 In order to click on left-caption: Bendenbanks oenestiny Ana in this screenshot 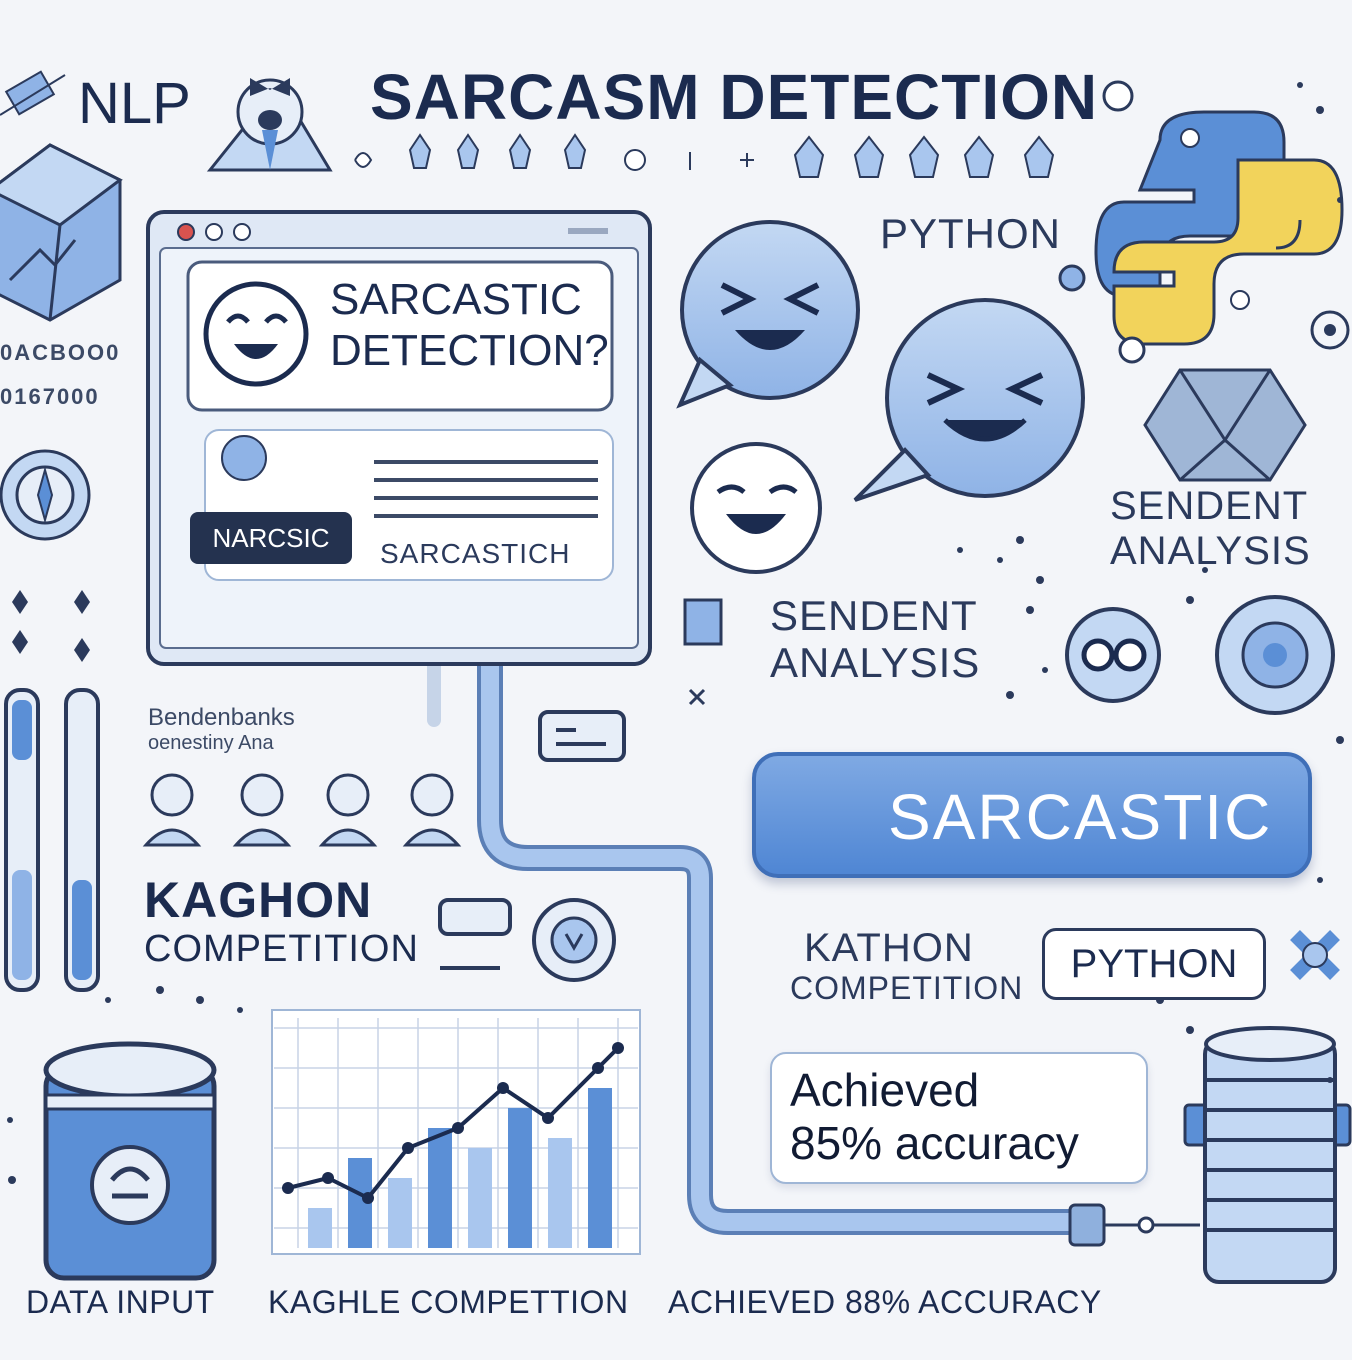, I will do `click(221, 729)`.